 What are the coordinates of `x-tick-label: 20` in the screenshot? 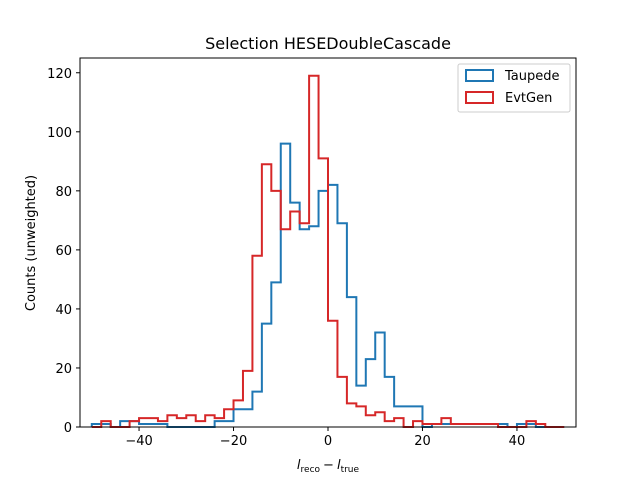 It's located at (422, 441).